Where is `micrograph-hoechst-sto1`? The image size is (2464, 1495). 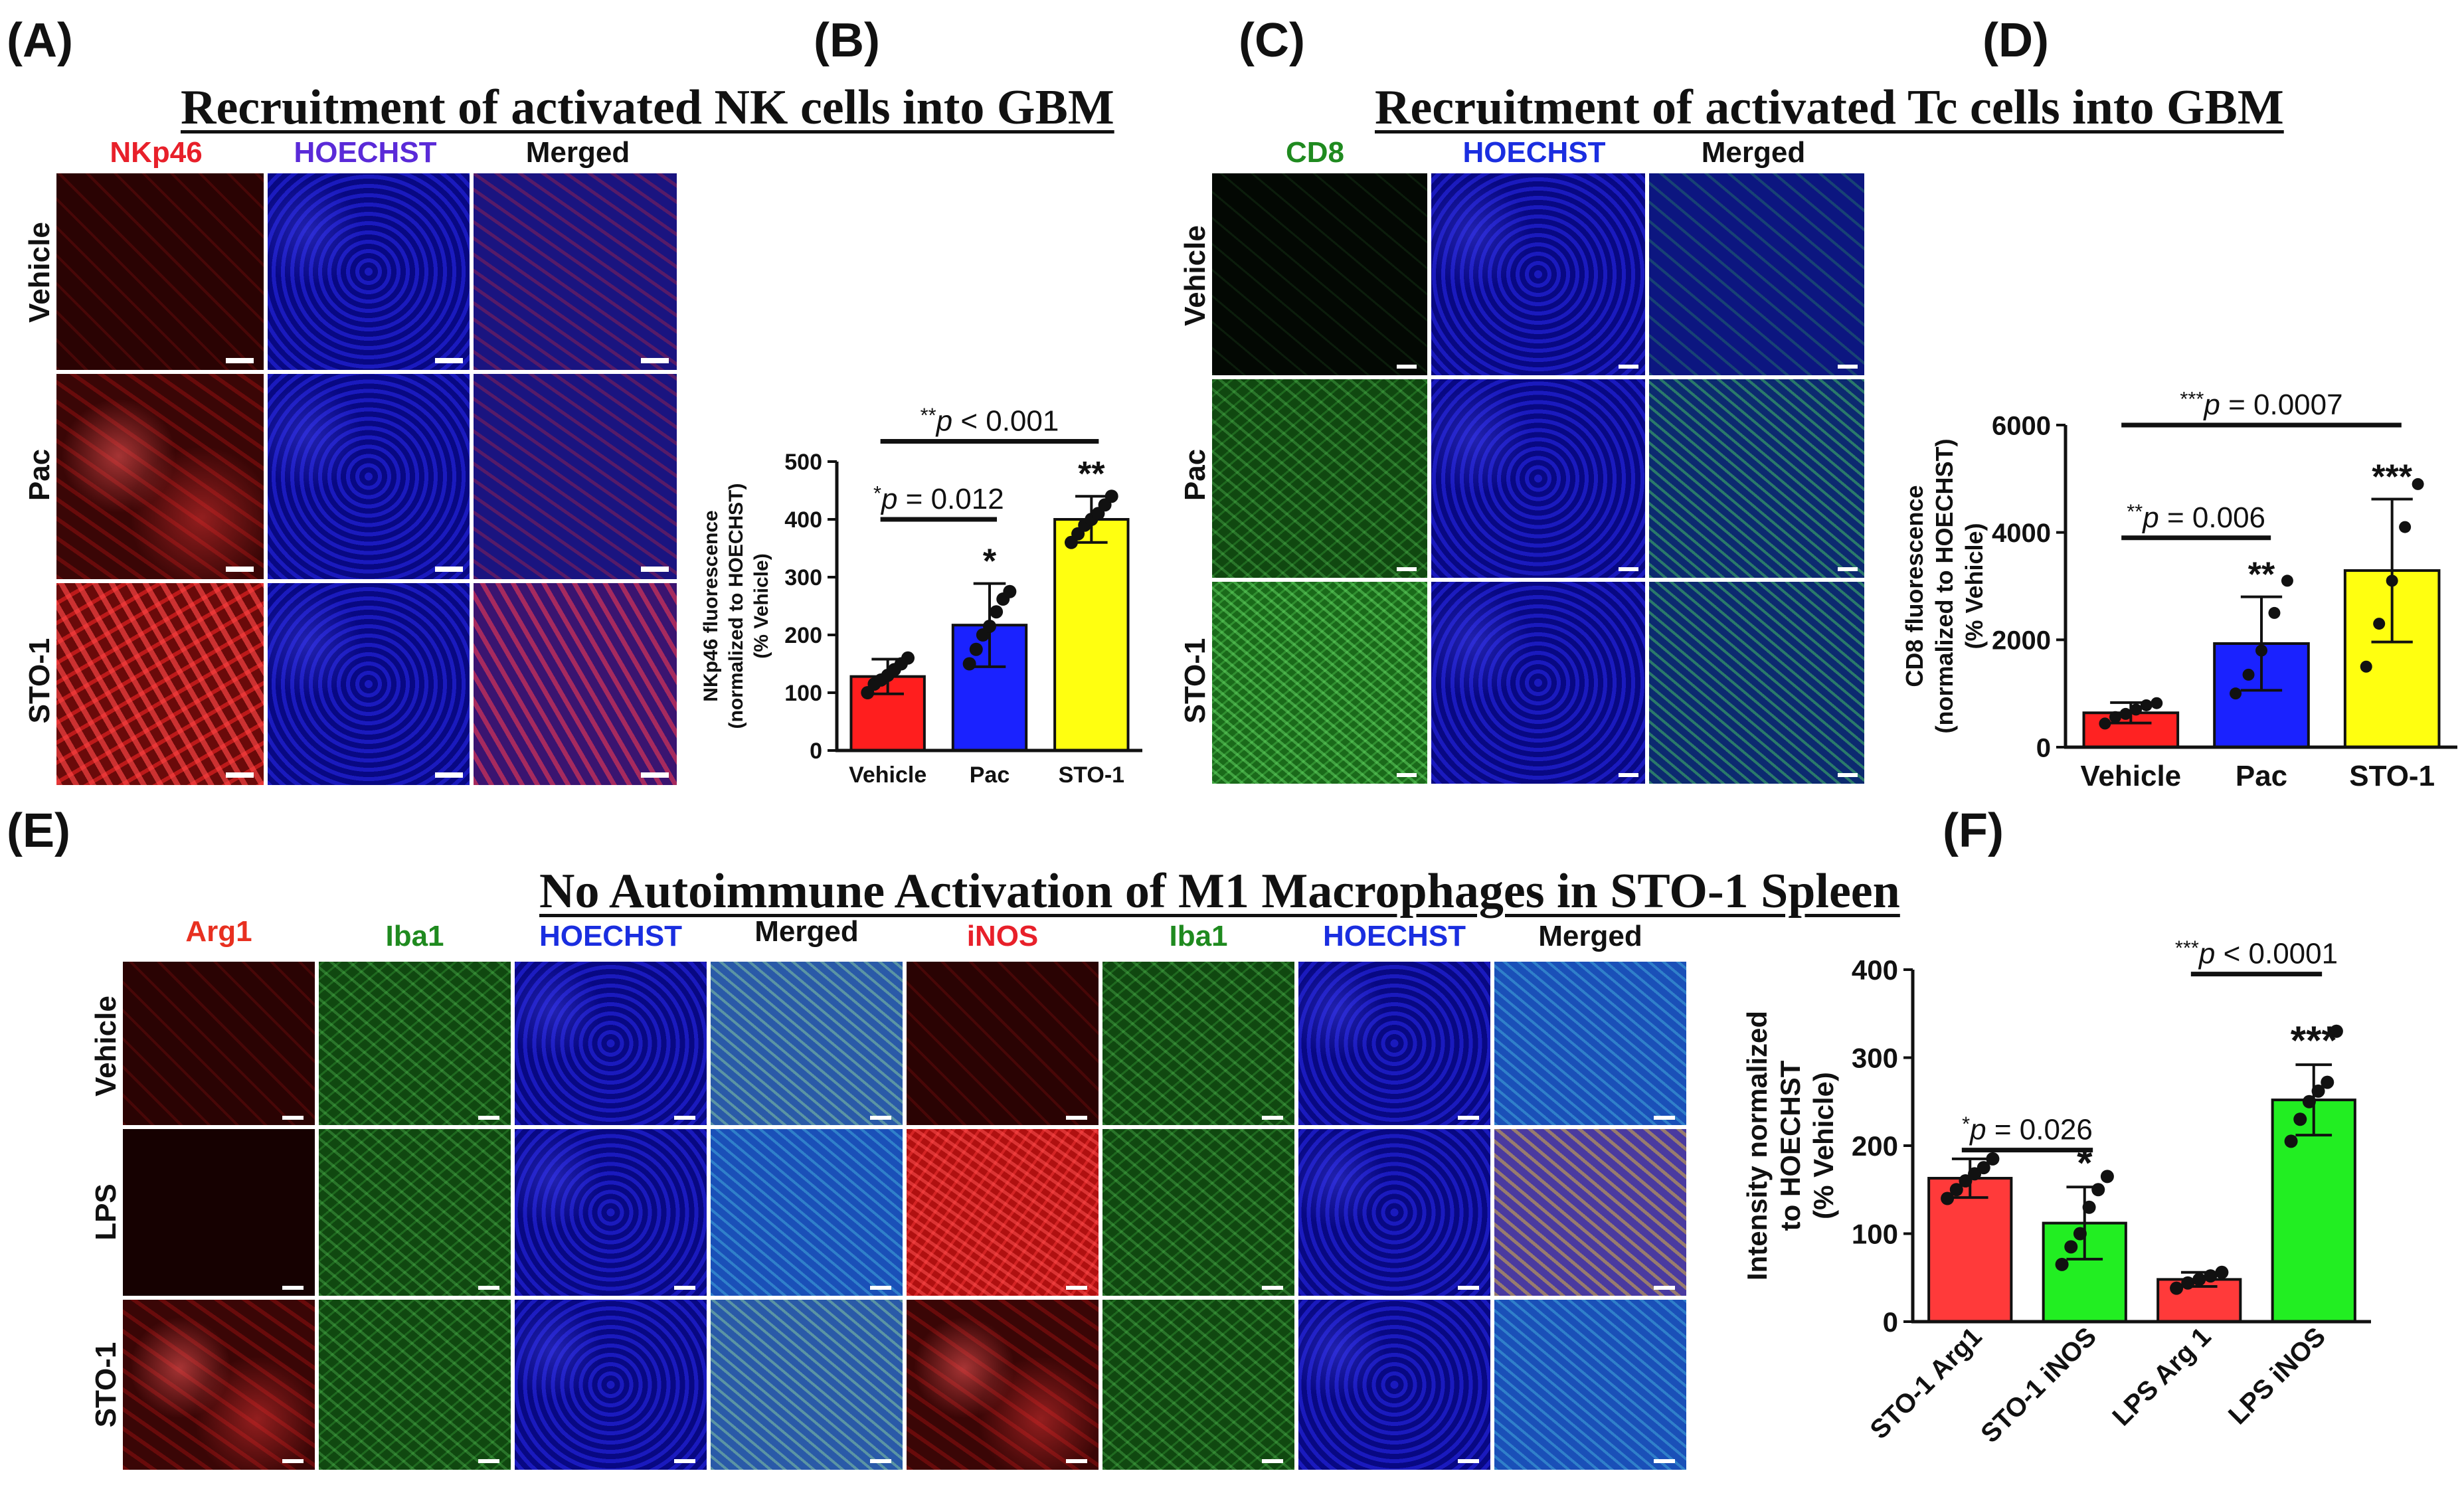 micrograph-hoechst-sto1 is located at coordinates (611, 1385).